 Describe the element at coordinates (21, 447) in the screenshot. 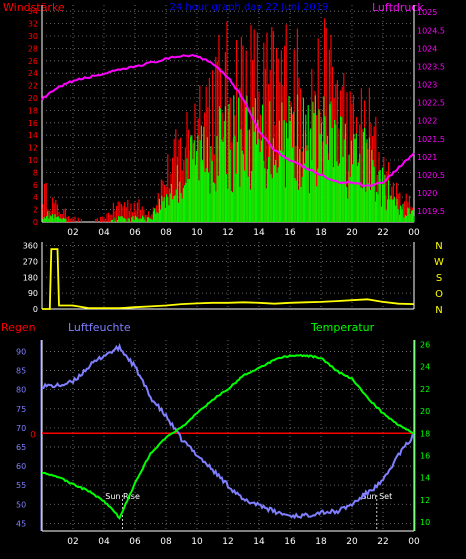

I see `y-left-tick-label: 65` at that location.